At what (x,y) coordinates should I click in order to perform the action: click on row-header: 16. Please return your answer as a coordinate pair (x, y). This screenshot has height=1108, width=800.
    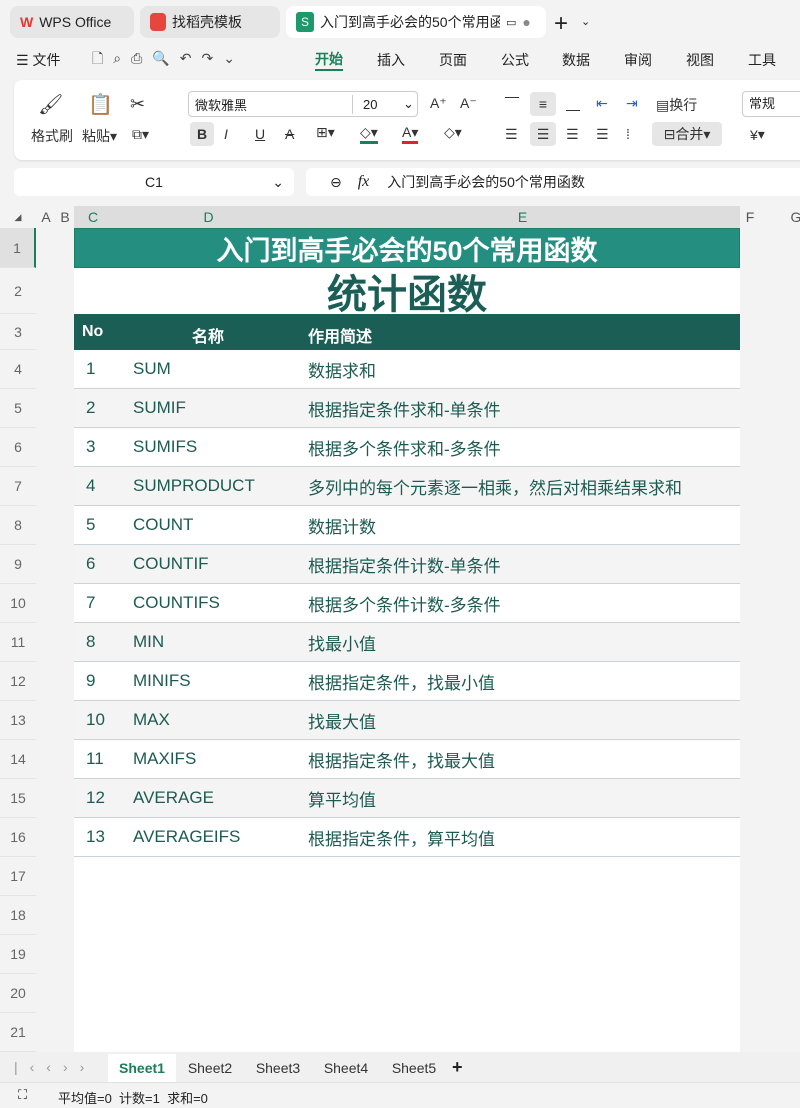
    Looking at the image, I should click on (18, 837).